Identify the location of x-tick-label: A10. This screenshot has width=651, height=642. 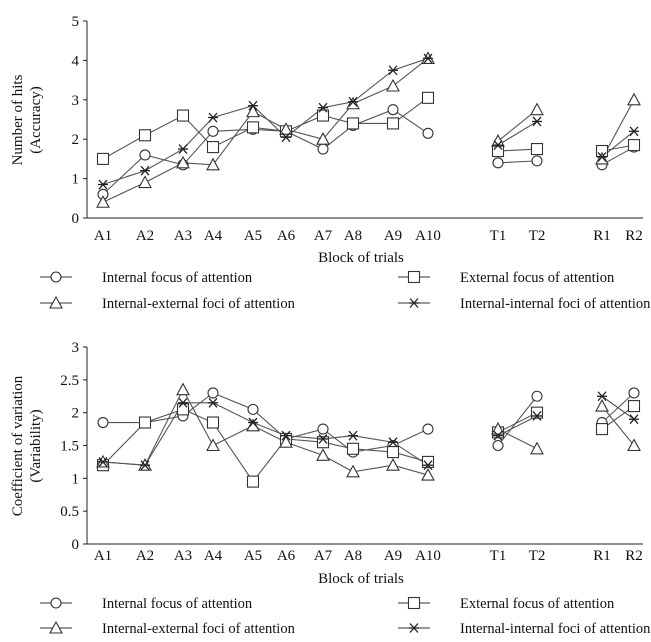
(428, 236).